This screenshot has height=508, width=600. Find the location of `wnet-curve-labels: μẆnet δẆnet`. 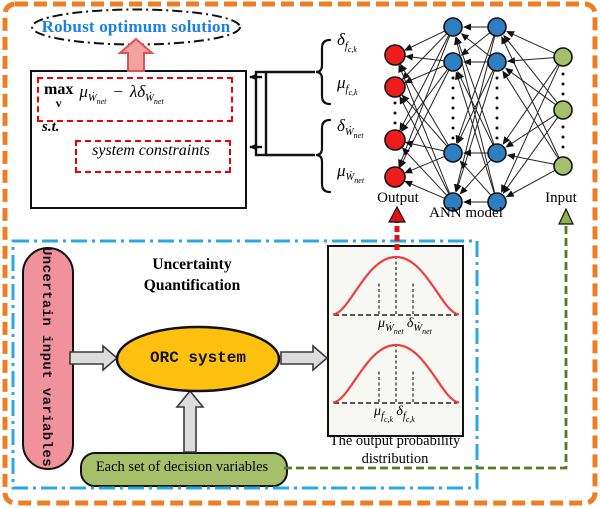

wnet-curve-labels: μẆnet δẆnet is located at coordinates (405, 326).